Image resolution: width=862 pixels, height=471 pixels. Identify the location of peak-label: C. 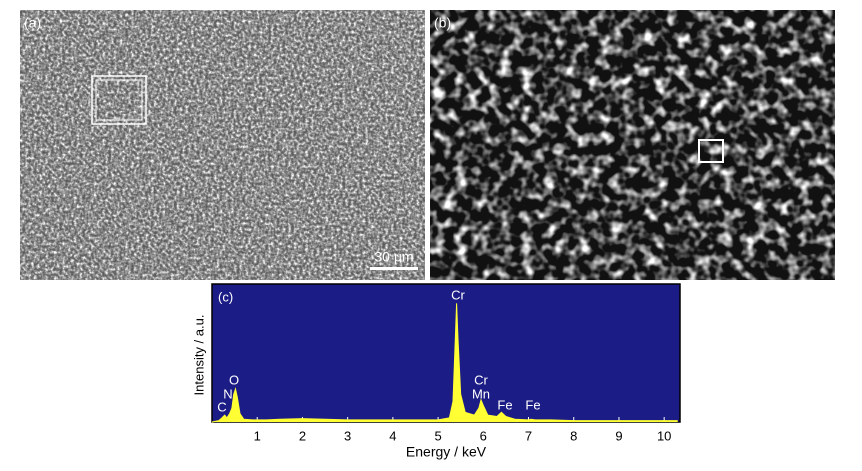
(221, 406).